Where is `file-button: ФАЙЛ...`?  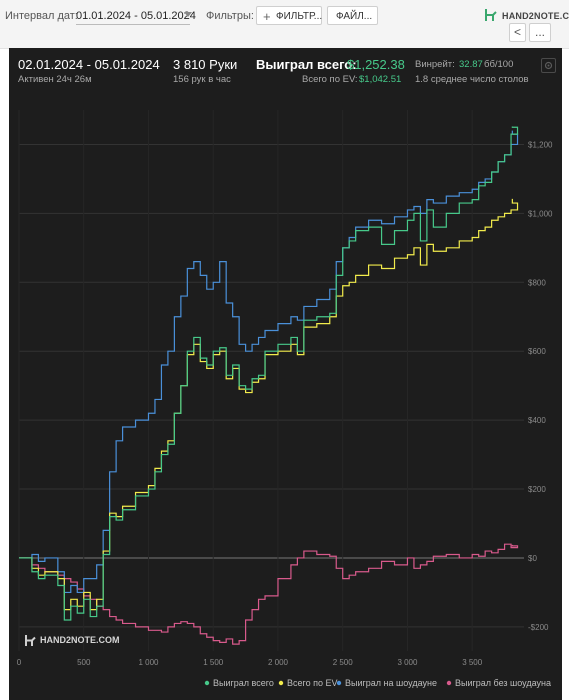 file-button: ФАЙЛ... is located at coordinates (352, 15).